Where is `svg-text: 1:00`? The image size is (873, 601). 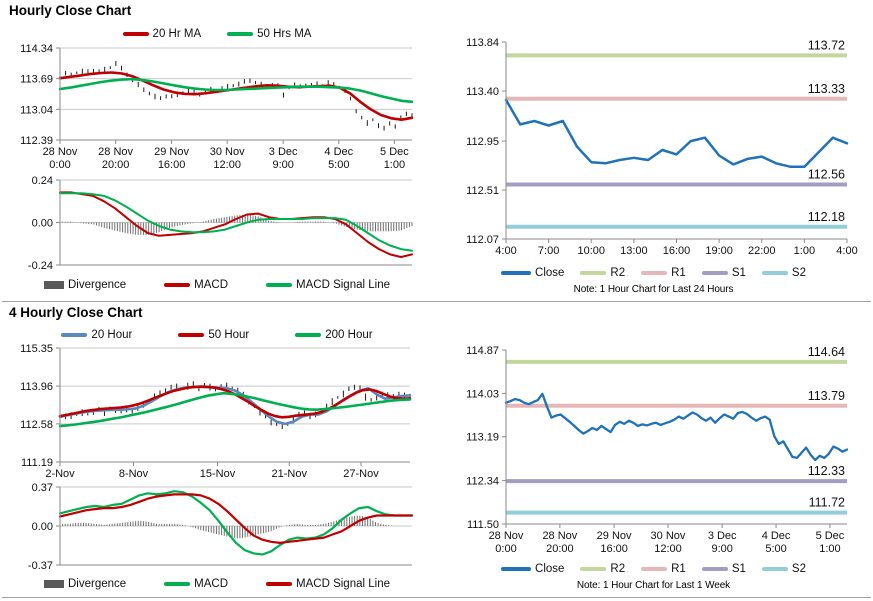 svg-text: 1:00 is located at coordinates (804, 251).